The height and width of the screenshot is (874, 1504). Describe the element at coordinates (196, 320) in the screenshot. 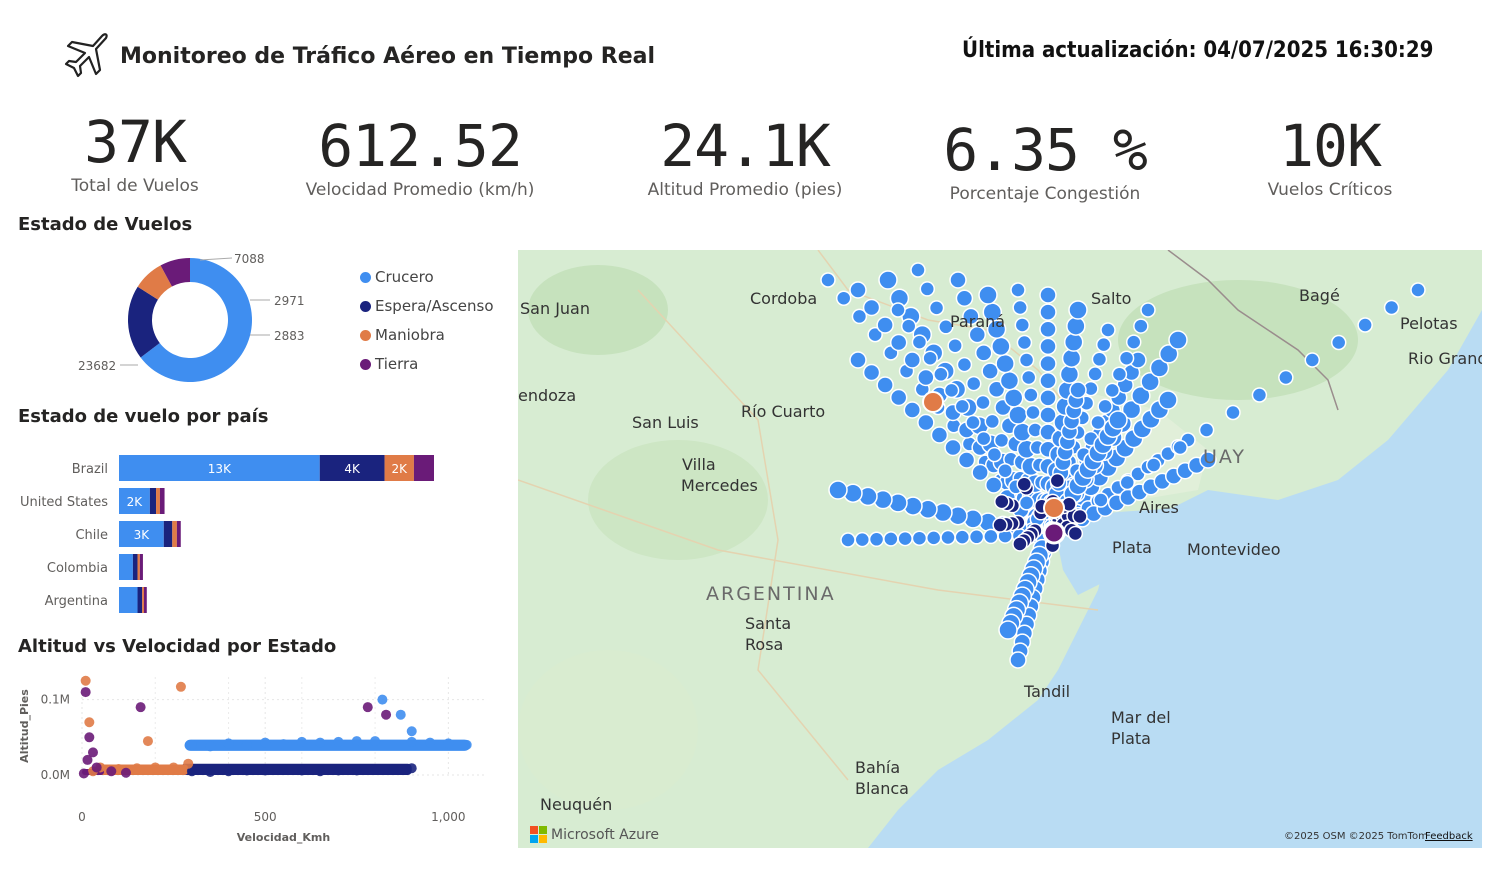

I see `donut-slice-crucero` at that location.